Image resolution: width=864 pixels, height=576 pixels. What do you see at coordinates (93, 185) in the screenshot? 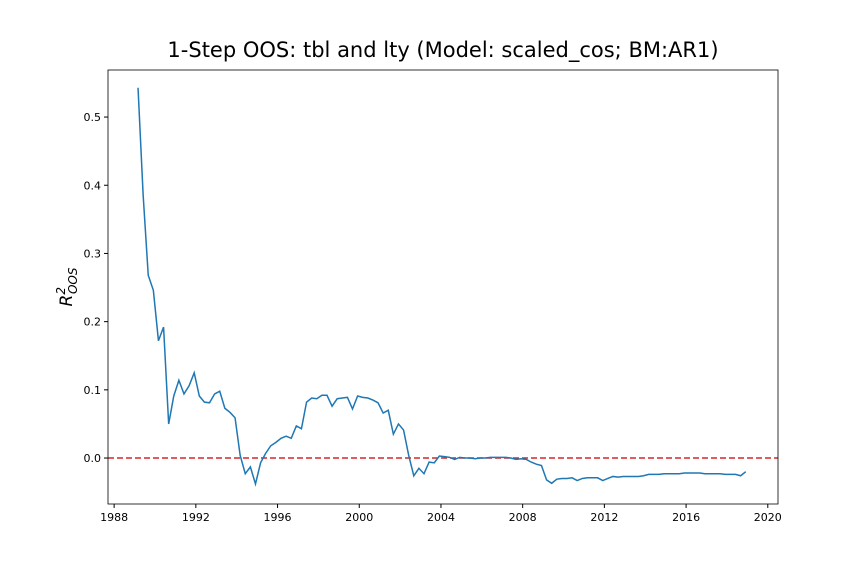
I see `y-tick-label: 0.4` at bounding box center [93, 185].